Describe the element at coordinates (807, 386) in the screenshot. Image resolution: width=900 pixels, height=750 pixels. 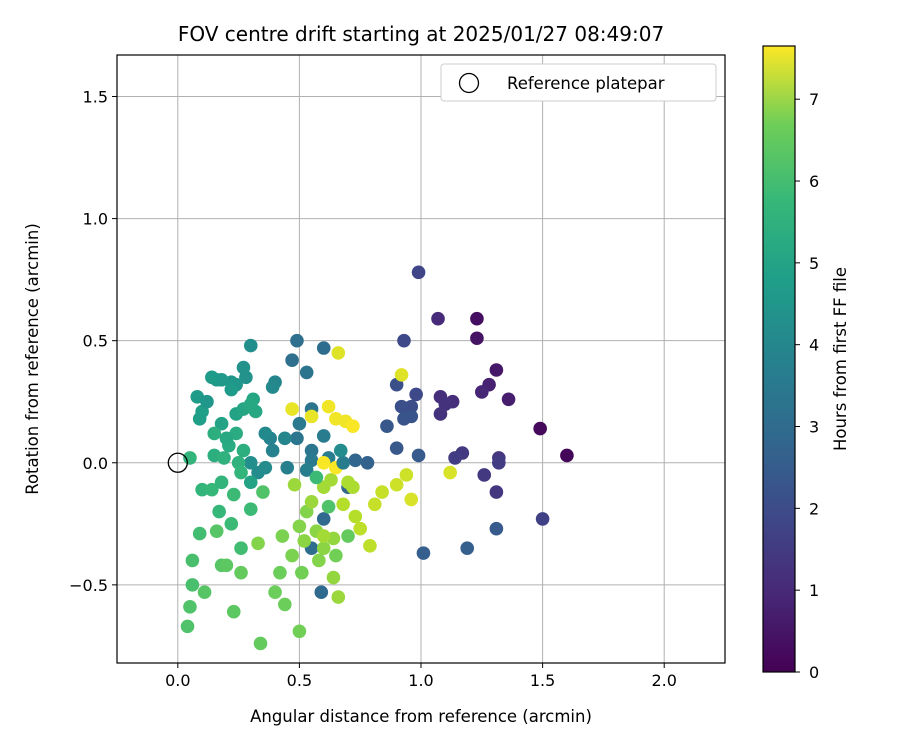
I see `colorbar-ticks: 0 1 2 3 4 5 6 7` at that location.